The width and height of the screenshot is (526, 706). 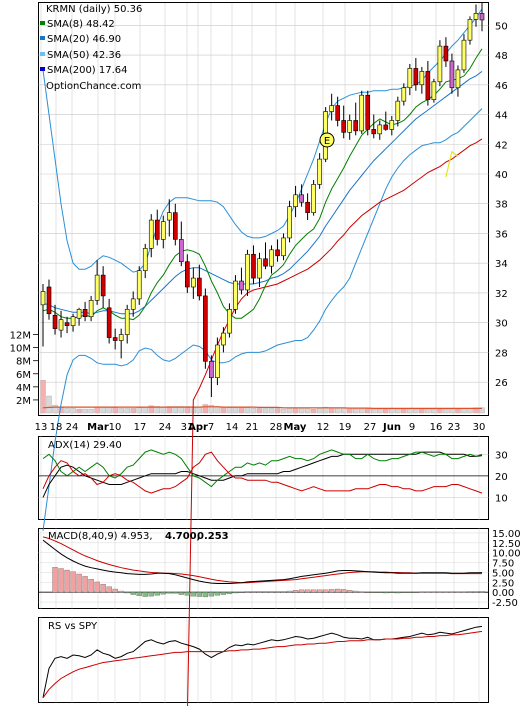 What do you see at coordinates (501, 234) in the screenshot?
I see `price-tick-label: 36` at bounding box center [501, 234].